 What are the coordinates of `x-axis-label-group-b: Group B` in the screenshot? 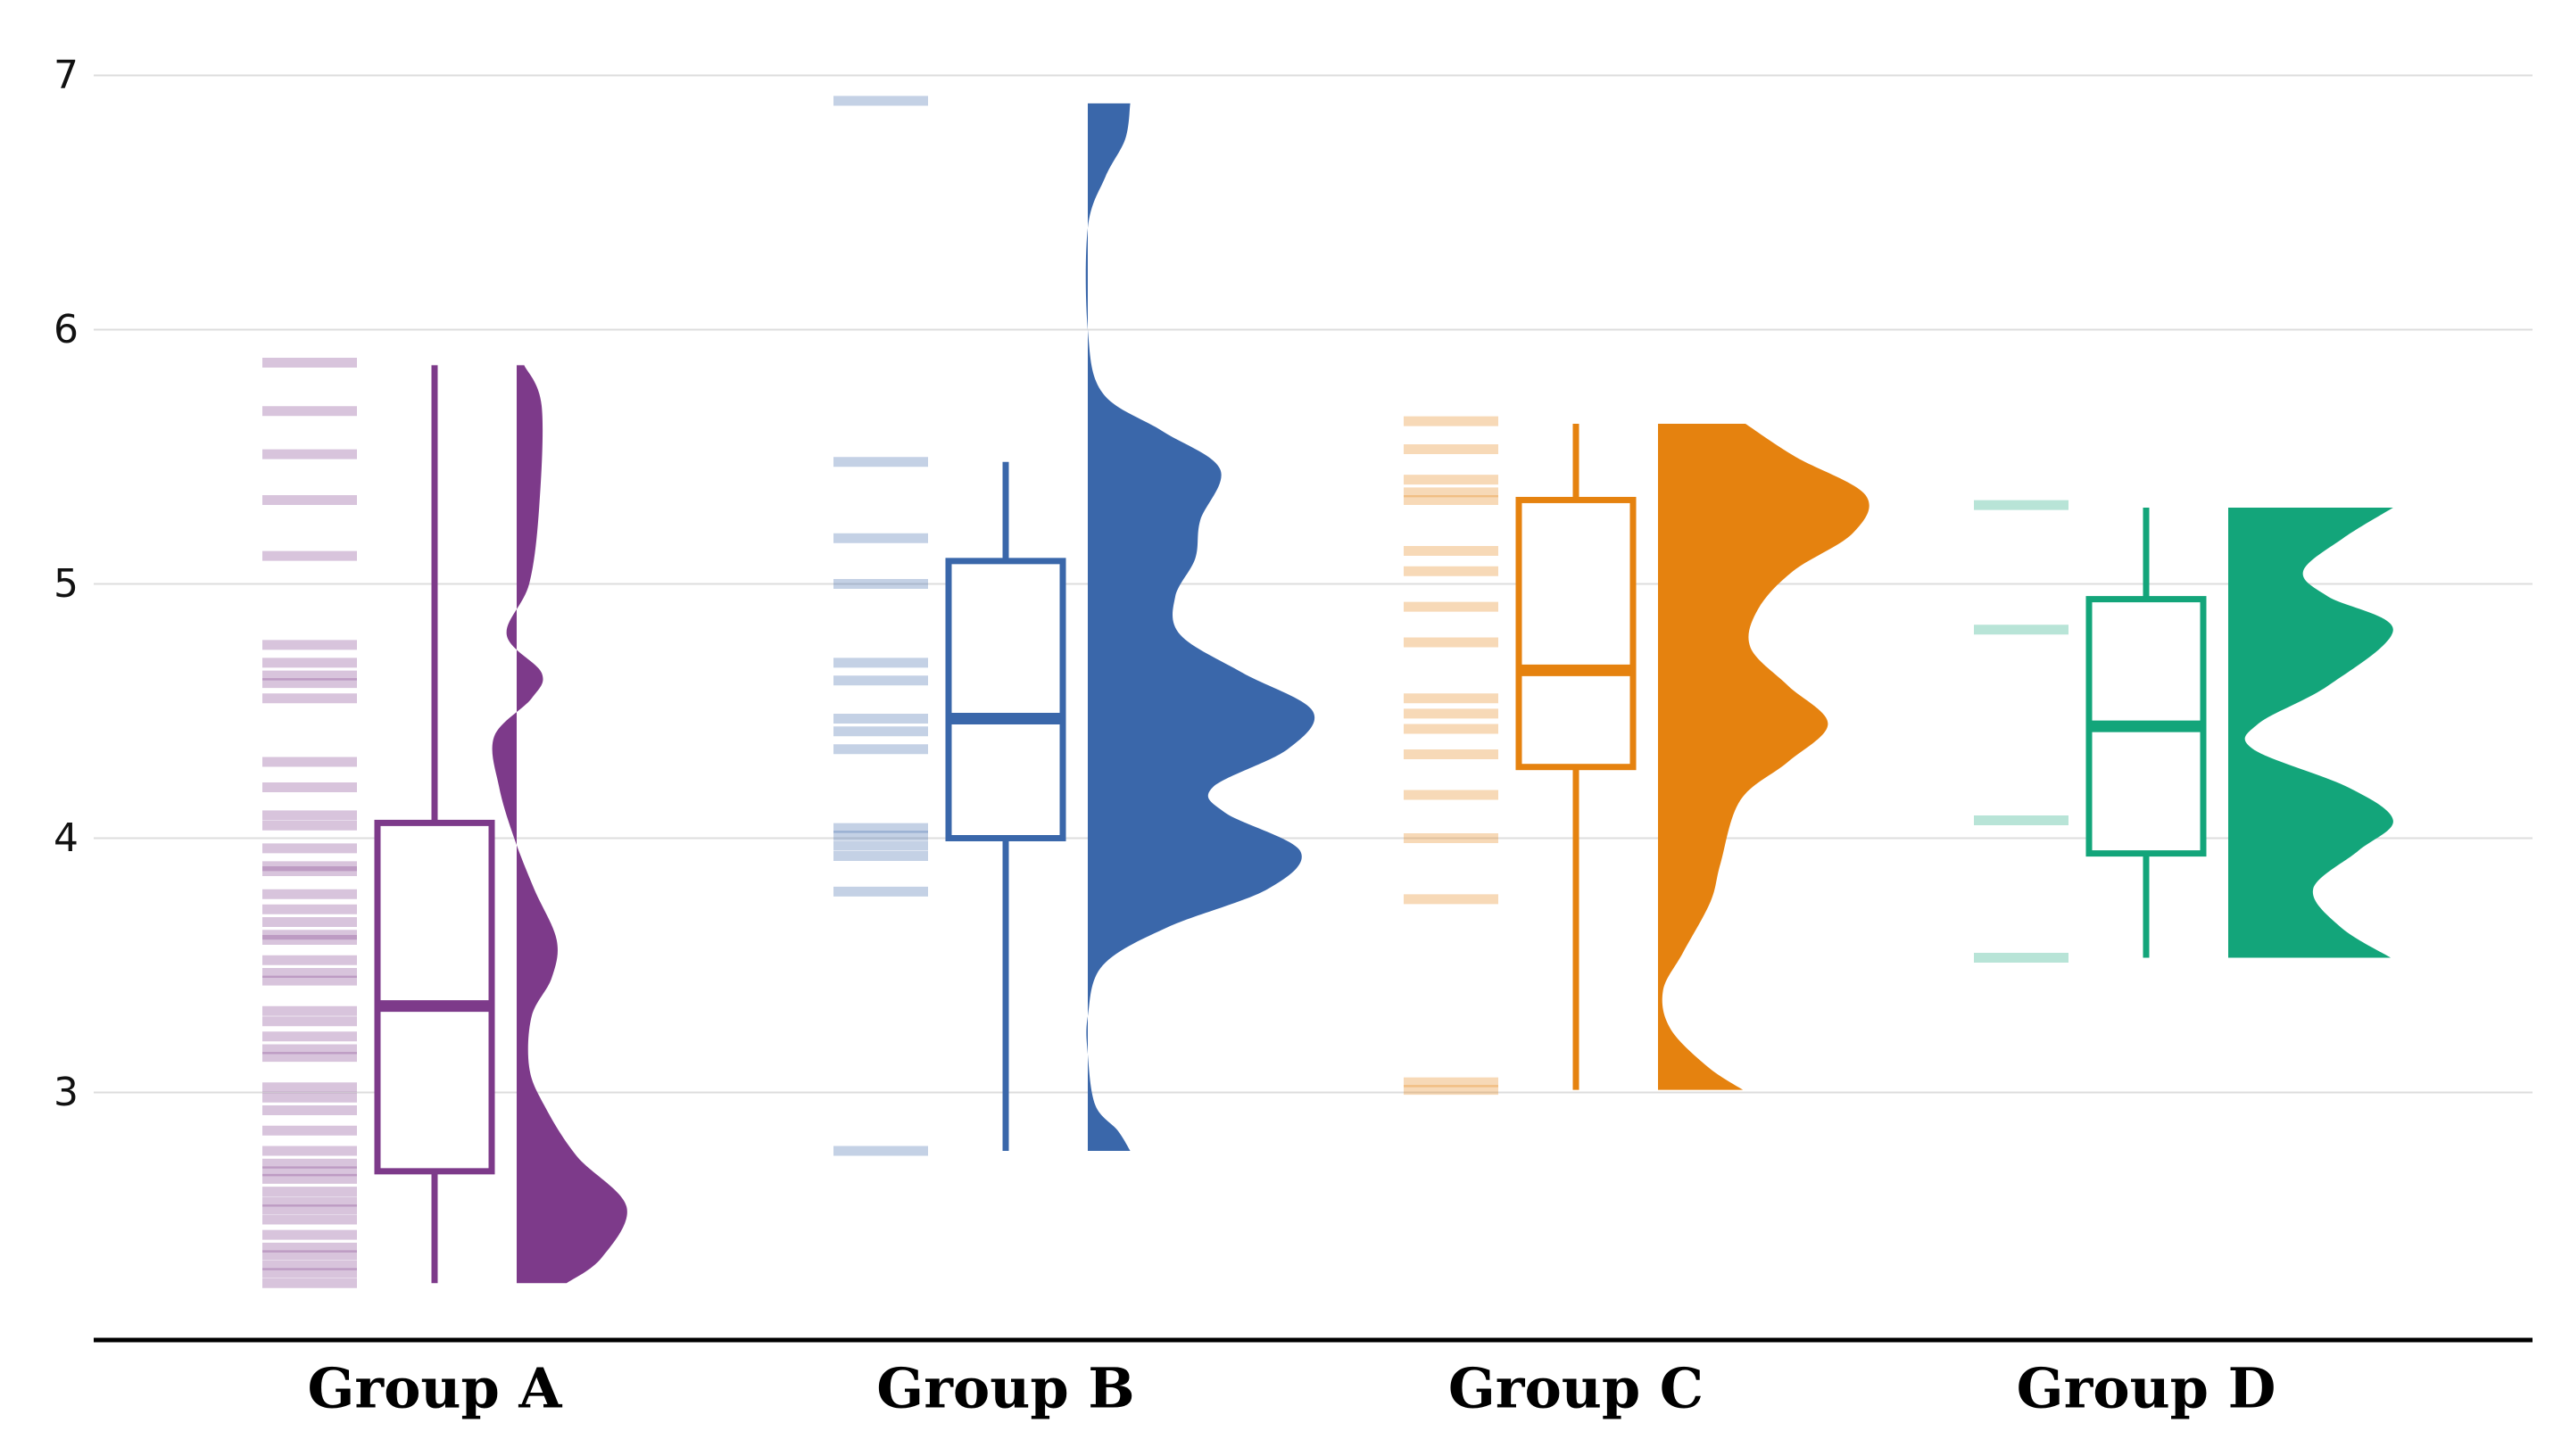 It's located at (1005, 1389).